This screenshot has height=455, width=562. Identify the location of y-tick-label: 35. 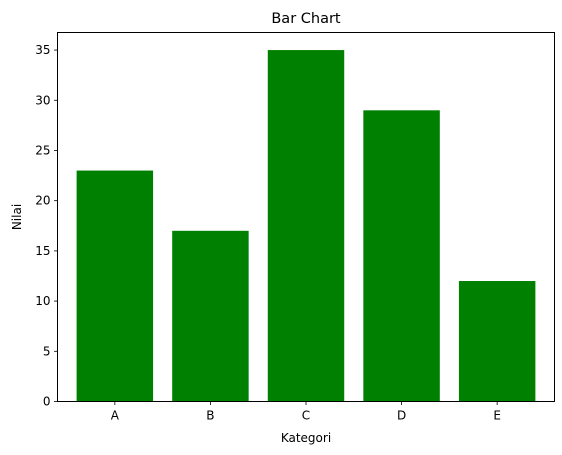
(42, 50).